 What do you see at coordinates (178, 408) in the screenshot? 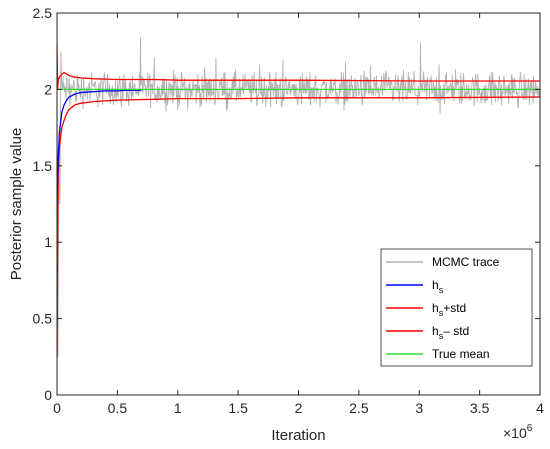
I see `x-tick-label: 1` at bounding box center [178, 408].